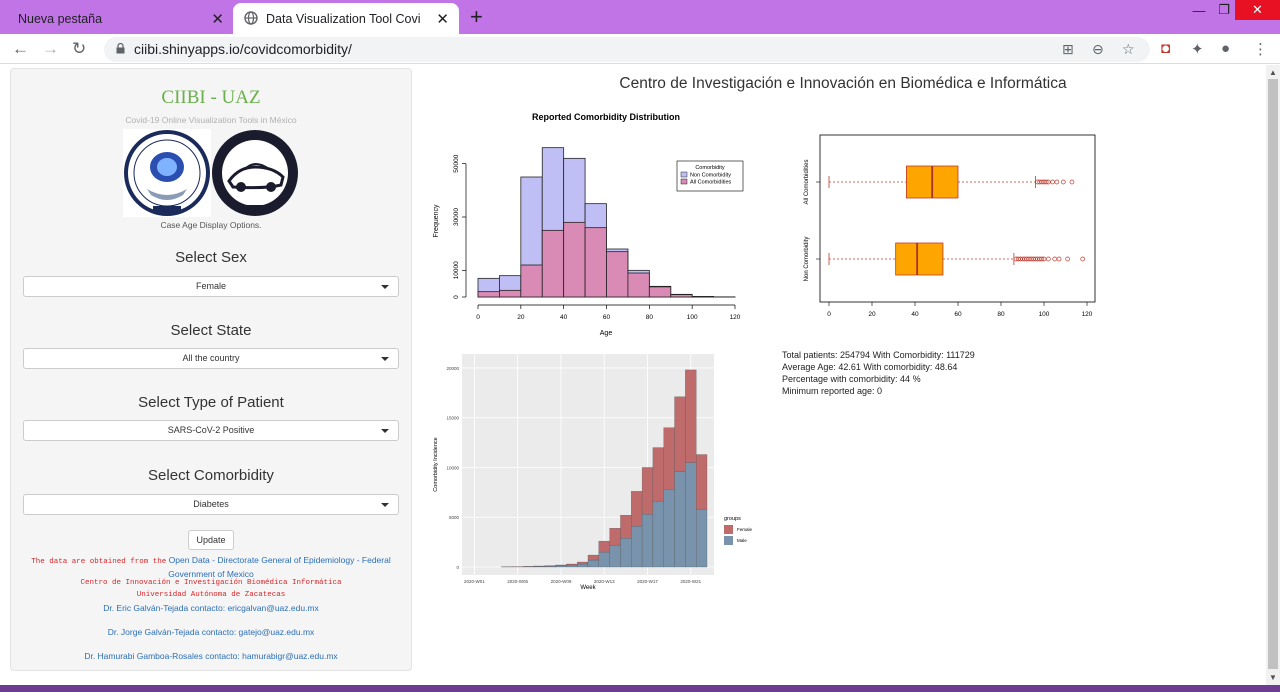 This screenshot has height=692, width=1280. I want to click on summary-line: Minimum reported age: 0, so click(832, 391).